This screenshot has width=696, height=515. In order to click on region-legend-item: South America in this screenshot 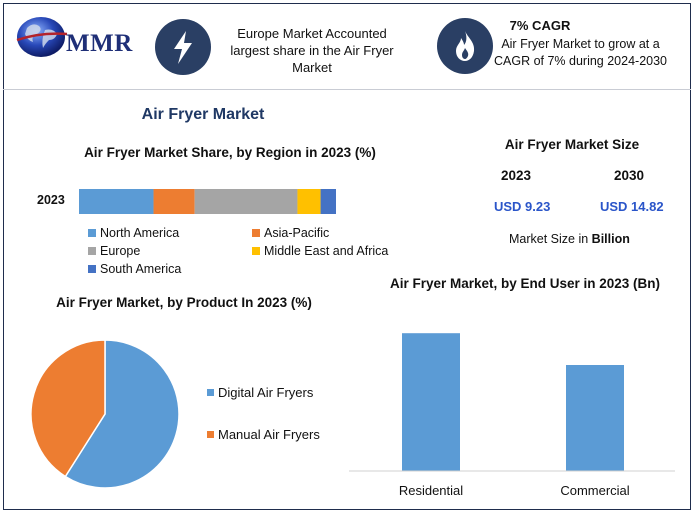, I will do `click(134, 269)`.